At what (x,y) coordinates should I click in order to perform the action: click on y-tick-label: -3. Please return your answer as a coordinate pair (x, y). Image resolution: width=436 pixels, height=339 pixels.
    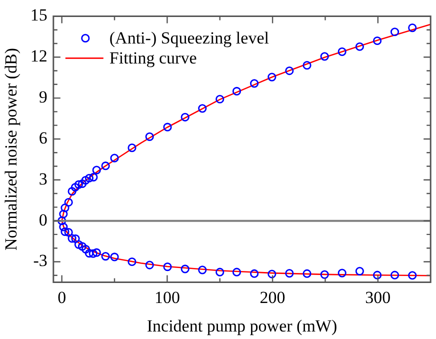
    Looking at the image, I should click on (40, 260).